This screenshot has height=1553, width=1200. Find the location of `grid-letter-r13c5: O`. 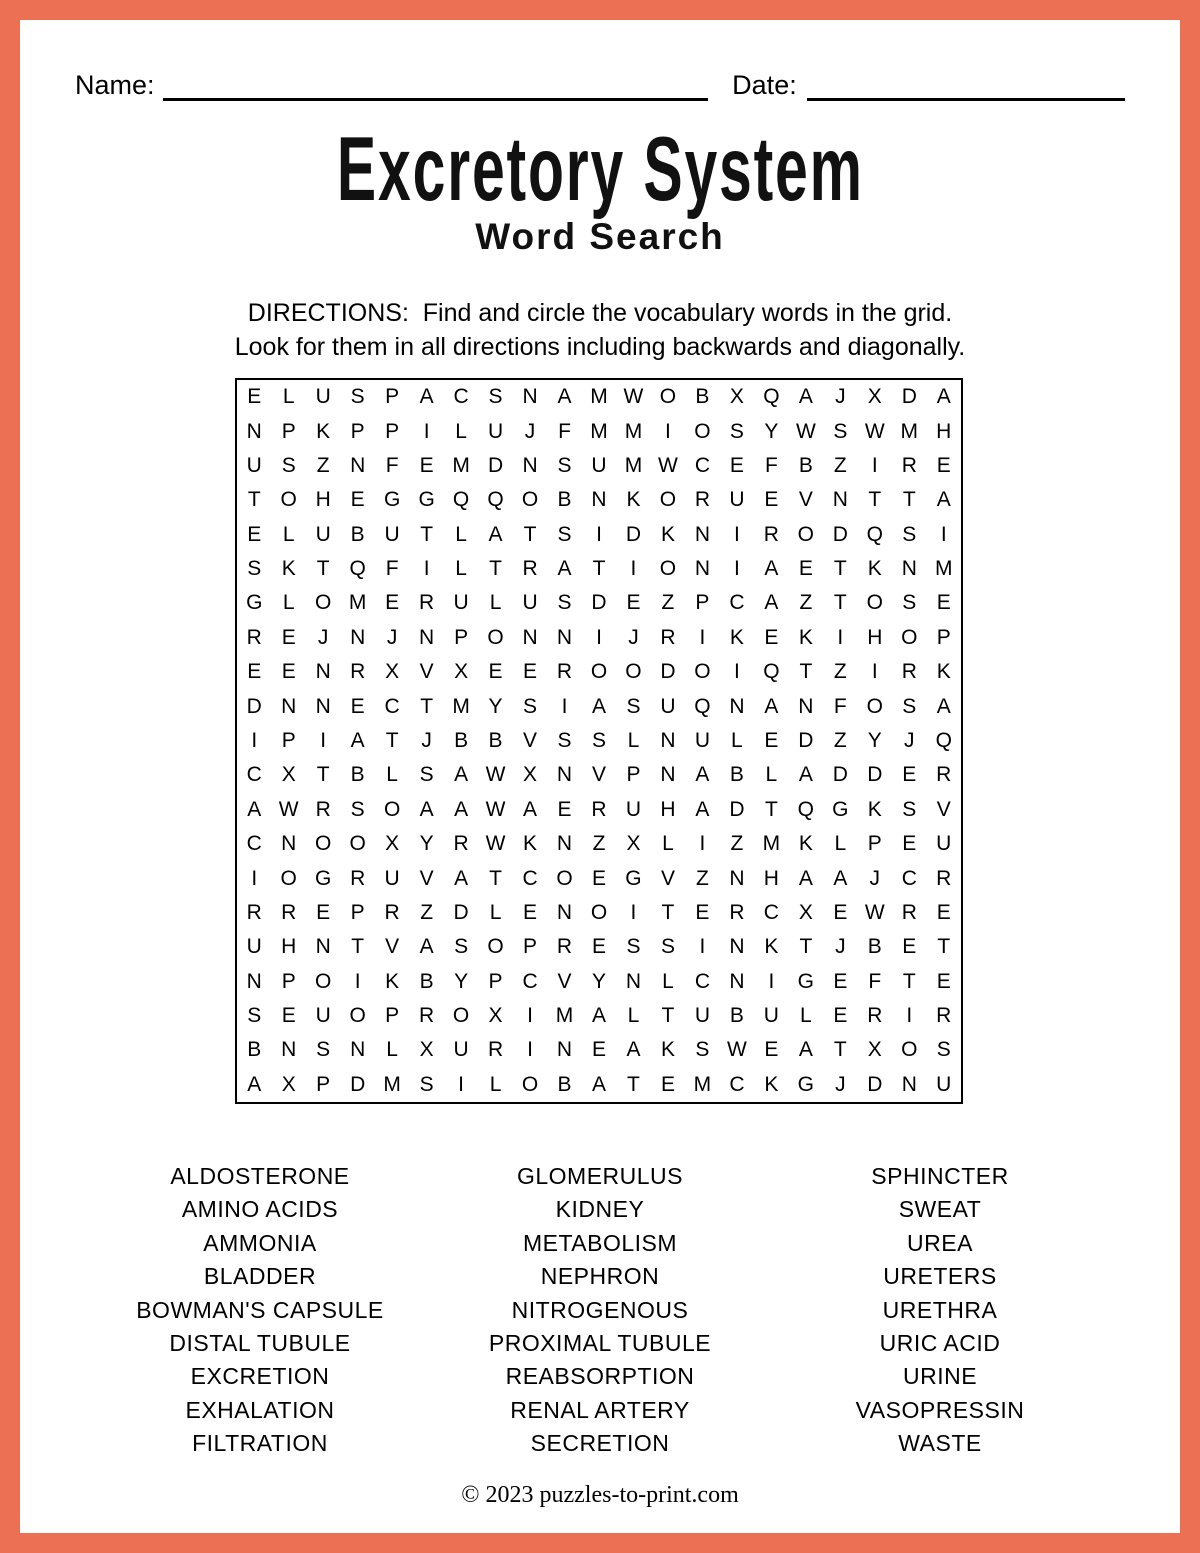

grid-letter-r13c5: O is located at coordinates (392, 809).